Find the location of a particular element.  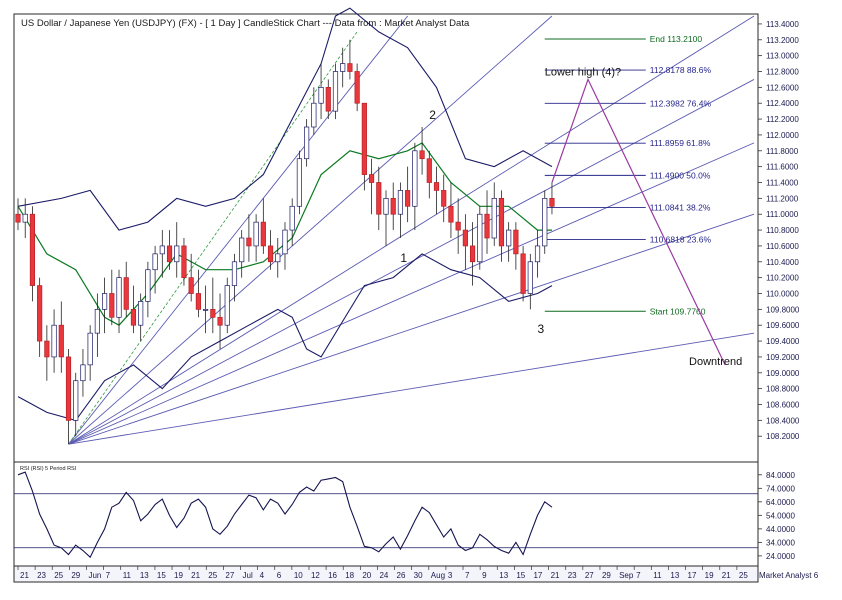

rsi-tick-label: 54.0000 is located at coordinates (780, 515).